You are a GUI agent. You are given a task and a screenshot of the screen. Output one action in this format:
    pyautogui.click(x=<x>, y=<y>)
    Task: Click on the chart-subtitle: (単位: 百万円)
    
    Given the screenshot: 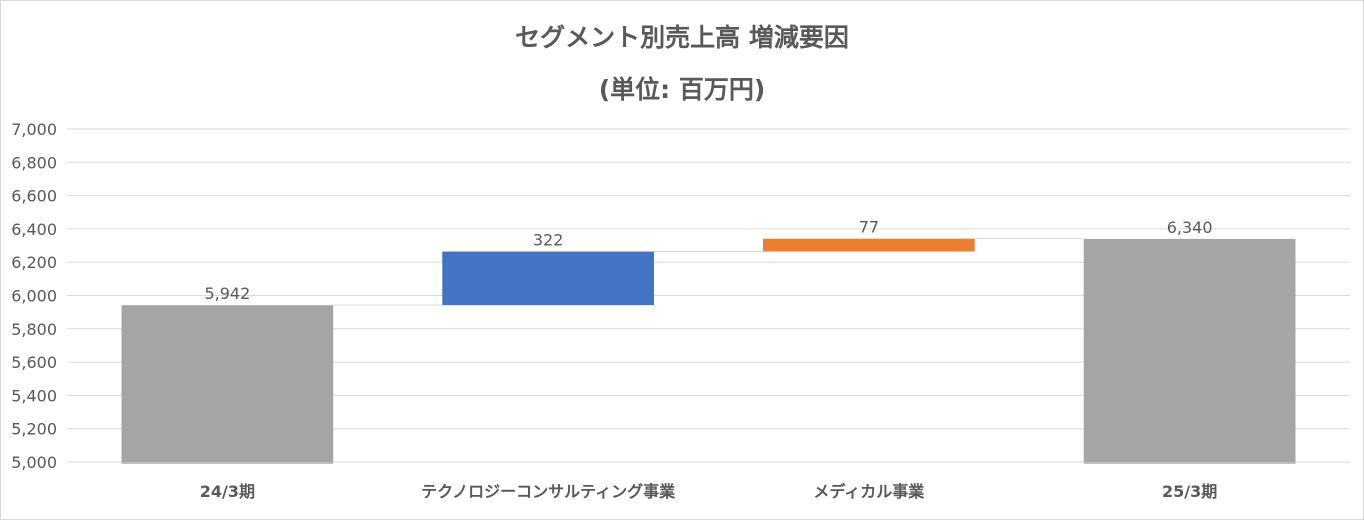 What is the action you would take?
    pyautogui.click(x=682, y=89)
    